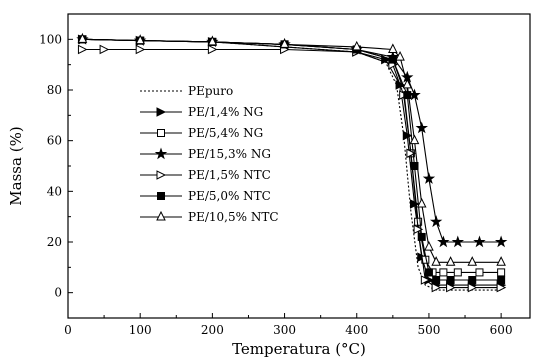  What do you see at coordinates (229, 175) in the screenshot?
I see `legend-label: PE/1,5% NTC` at bounding box center [229, 175].